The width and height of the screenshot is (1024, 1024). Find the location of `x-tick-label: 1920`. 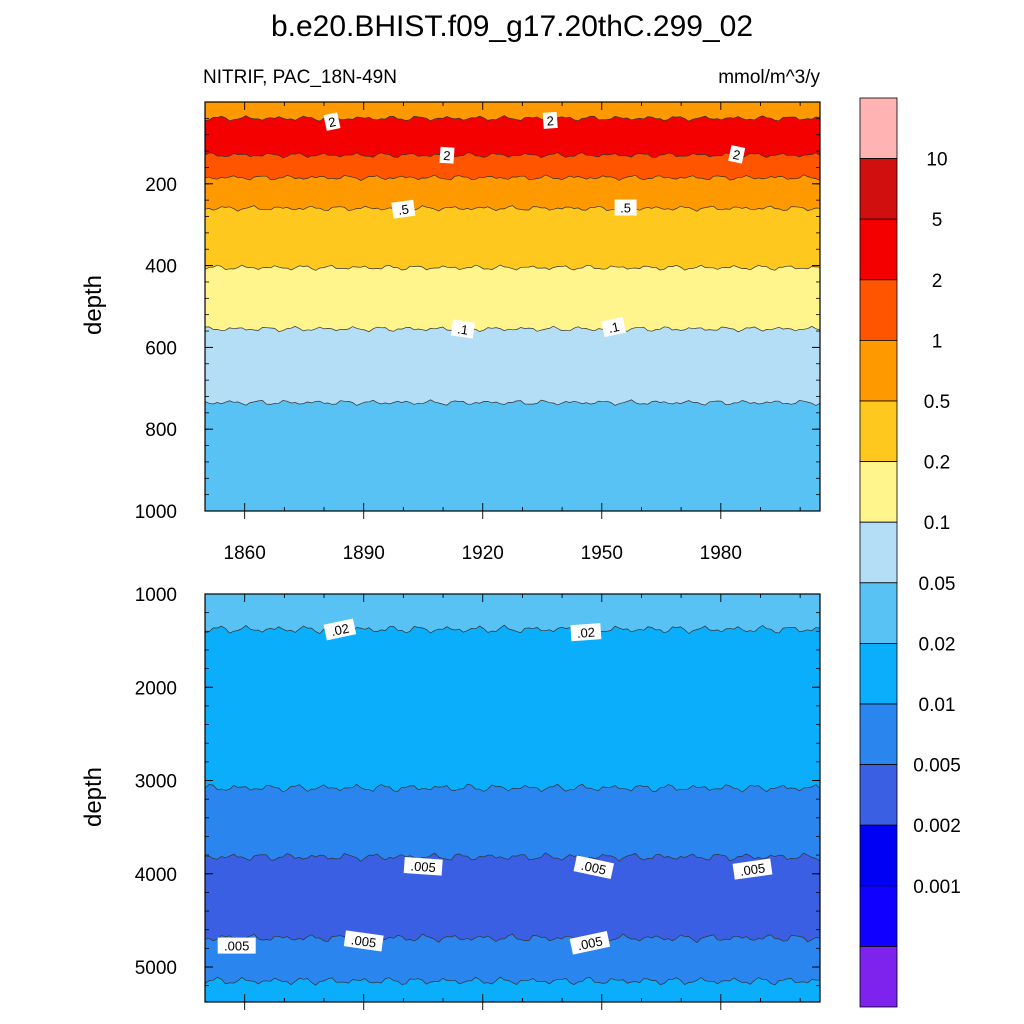

x-tick-label: 1920 is located at coordinates (483, 553).